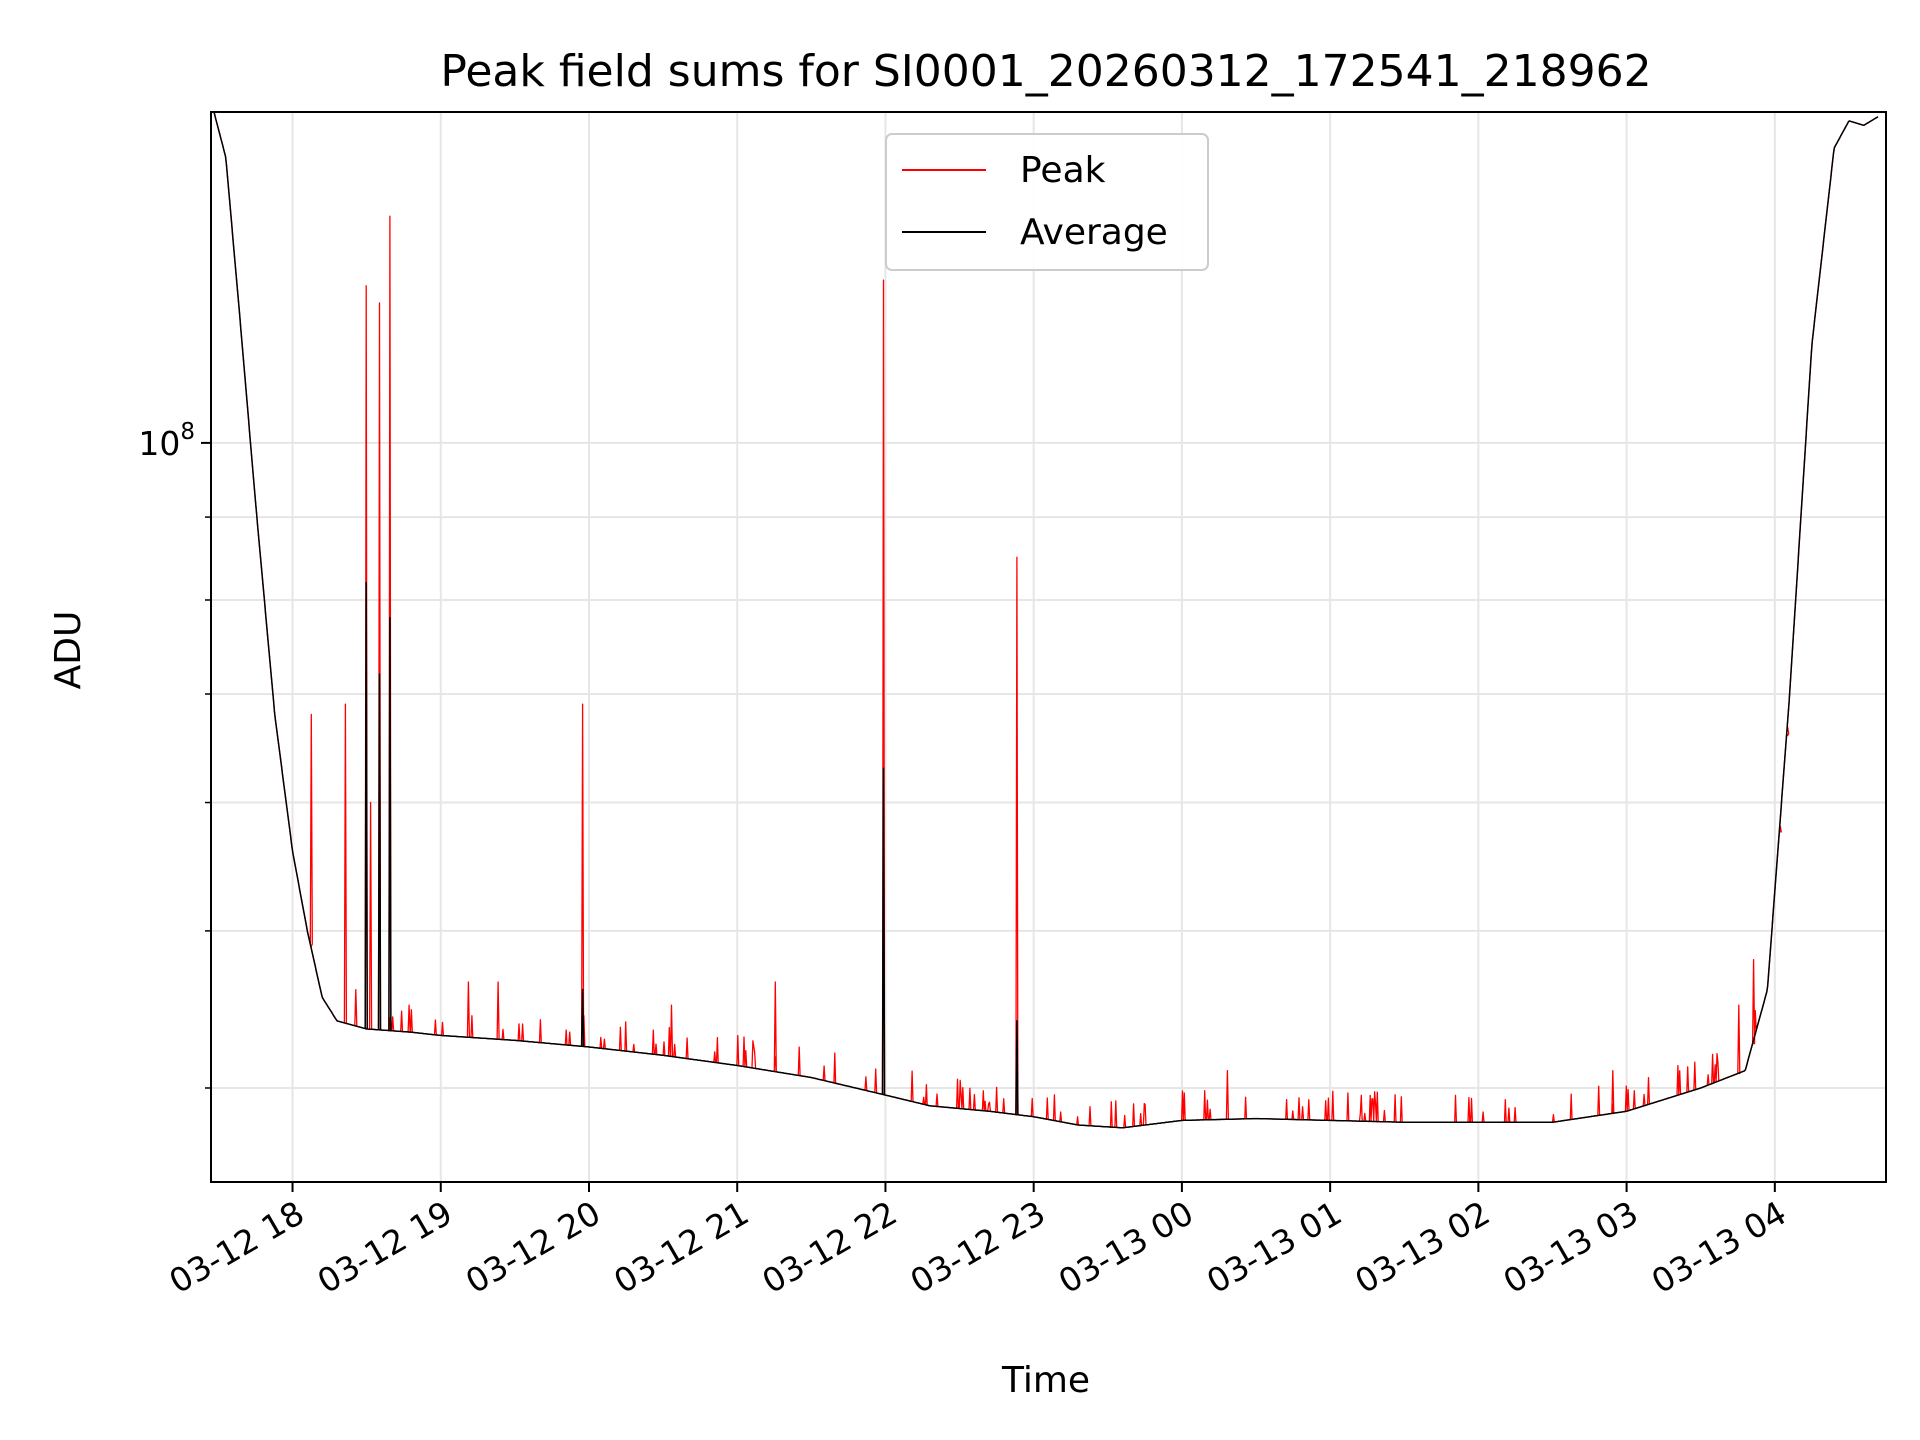  I want to click on legend: Peak Average, so click(1047, 202).